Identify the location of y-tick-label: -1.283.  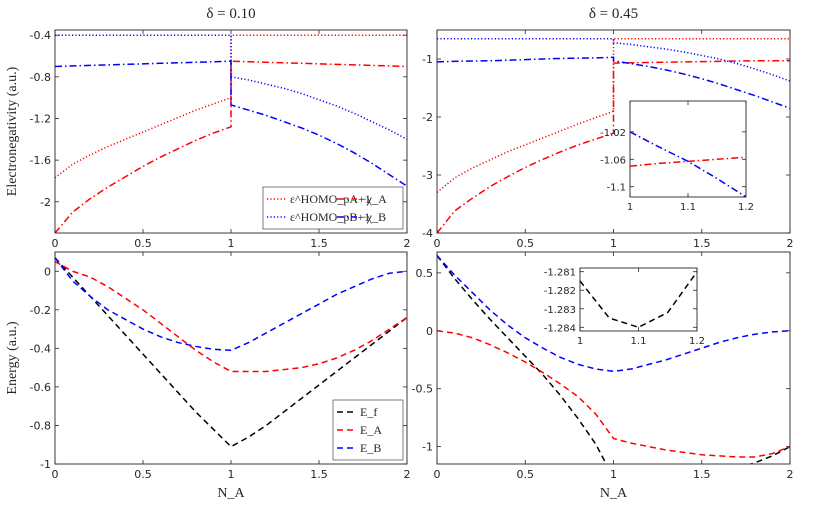
(560, 310).